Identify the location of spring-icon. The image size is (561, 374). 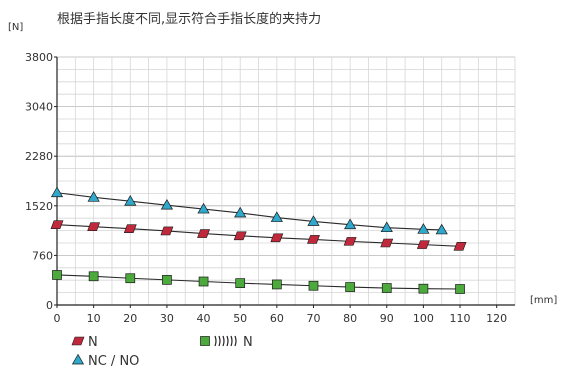
(225, 341).